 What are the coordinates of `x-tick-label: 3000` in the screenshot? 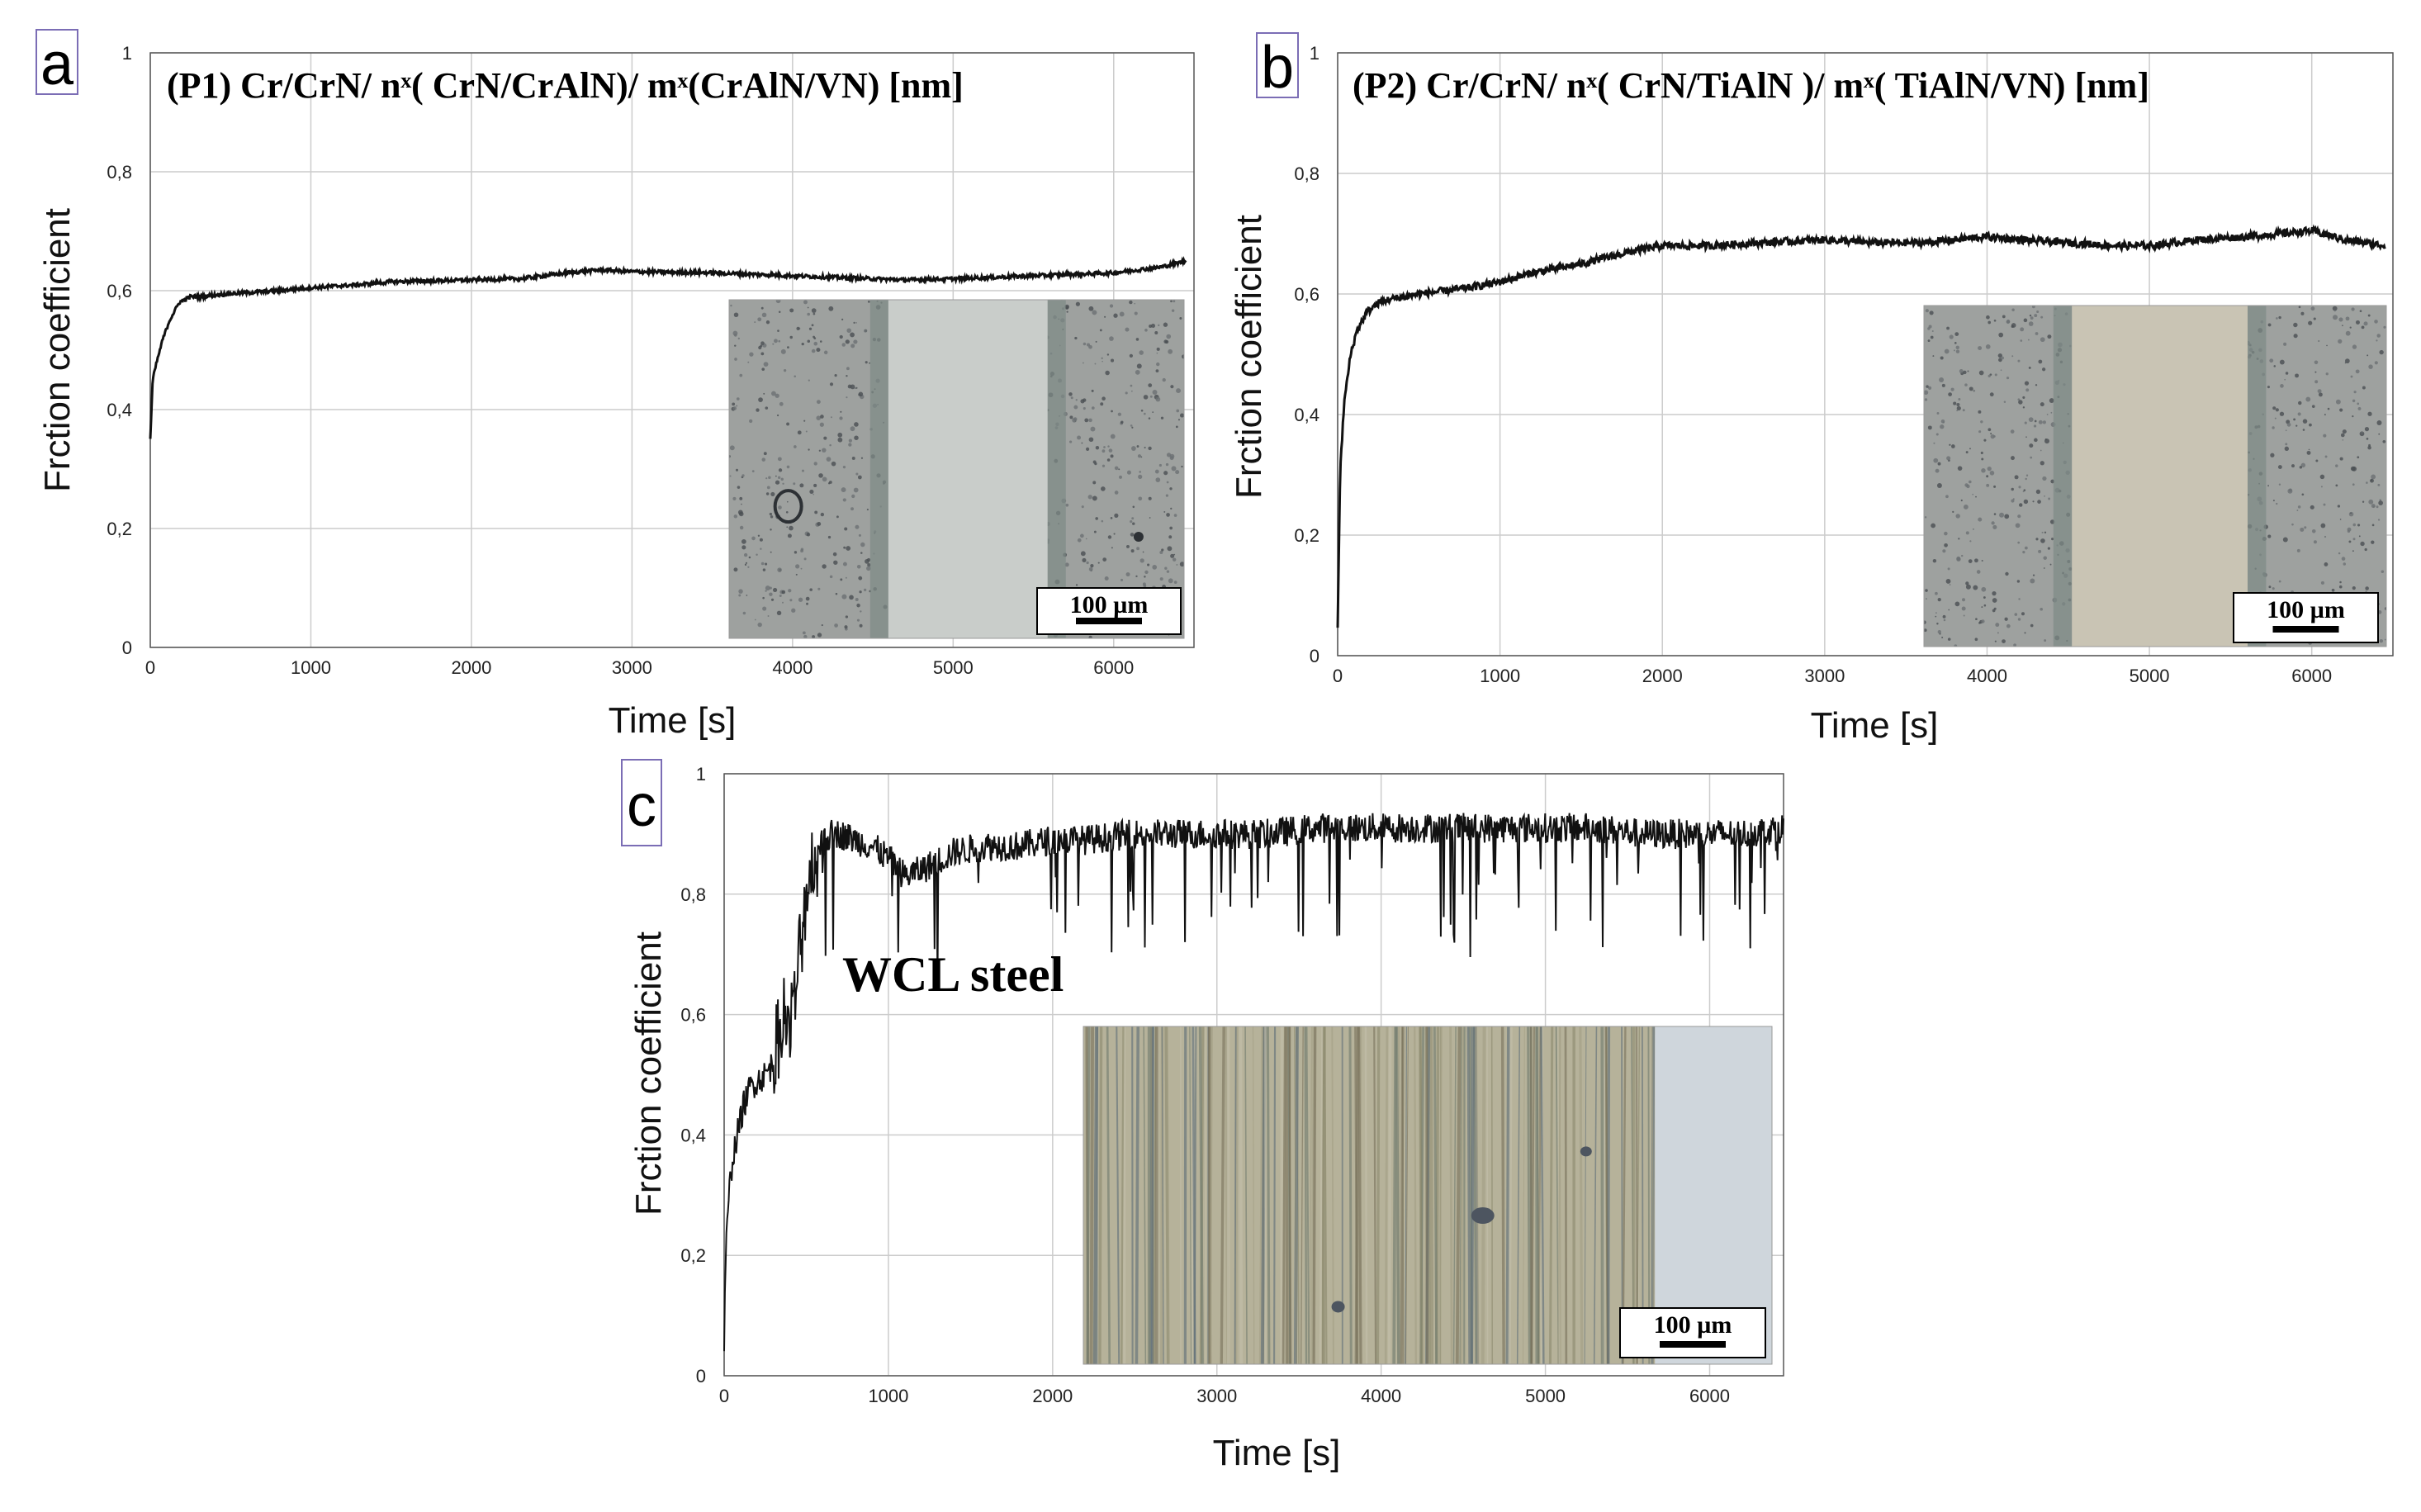 It's located at (1824, 676).